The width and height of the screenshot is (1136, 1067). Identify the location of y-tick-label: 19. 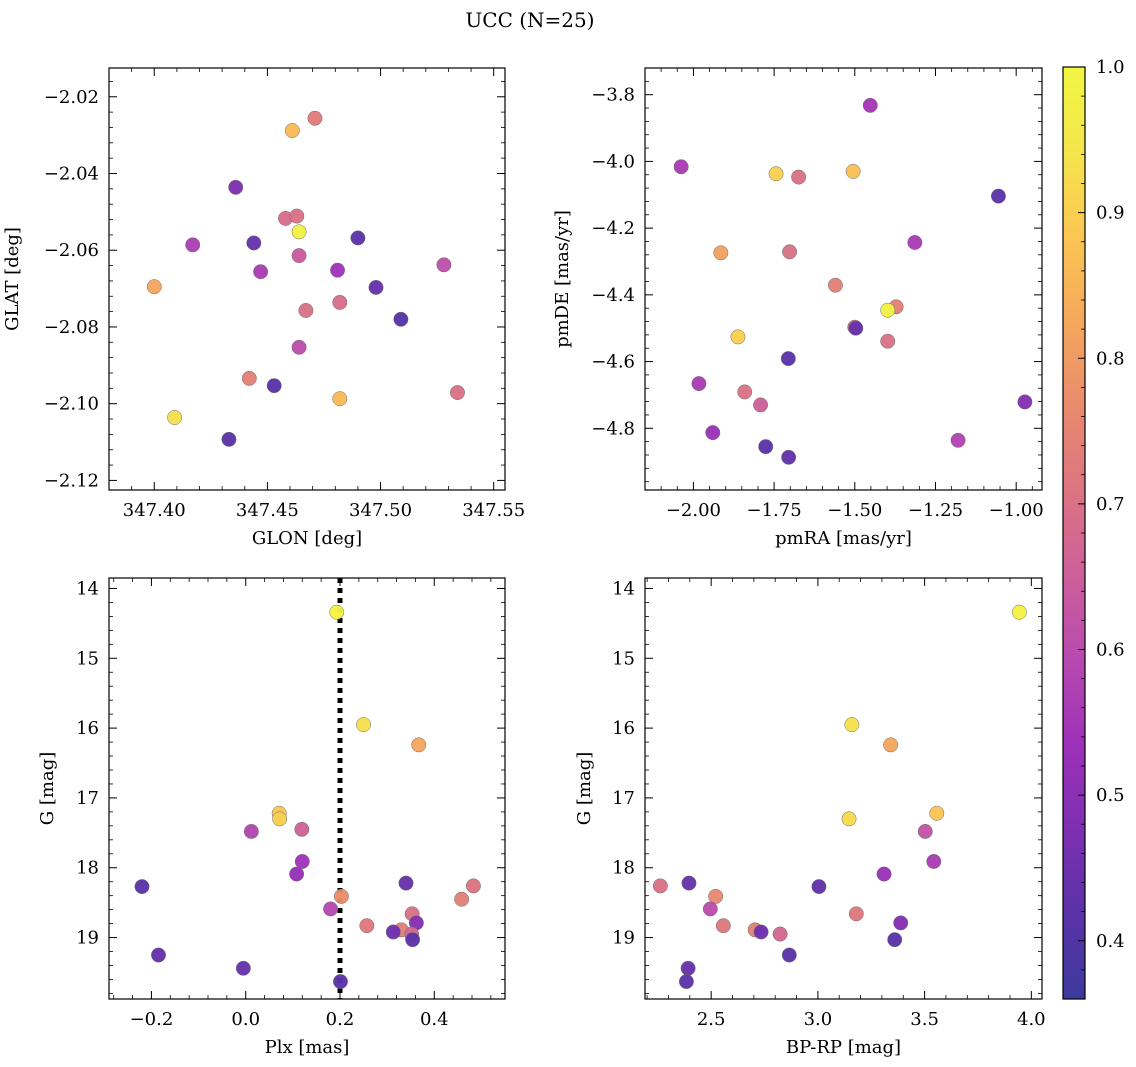
(87, 938).